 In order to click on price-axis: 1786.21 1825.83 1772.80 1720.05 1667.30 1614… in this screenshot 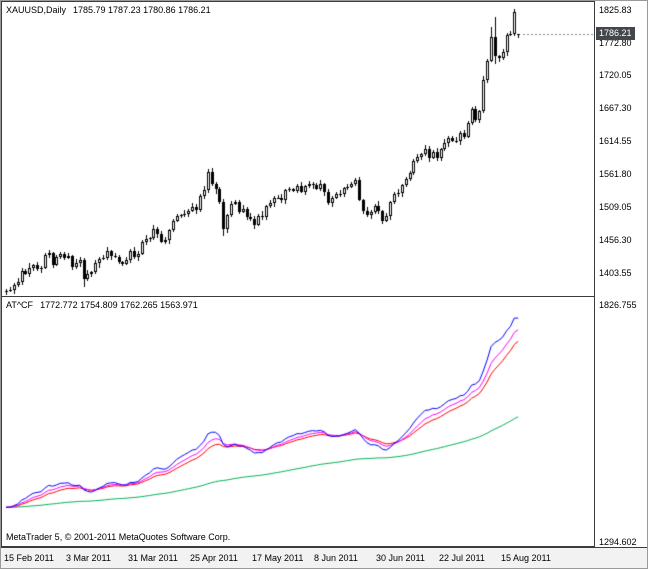, I will do `click(621, 274)`.